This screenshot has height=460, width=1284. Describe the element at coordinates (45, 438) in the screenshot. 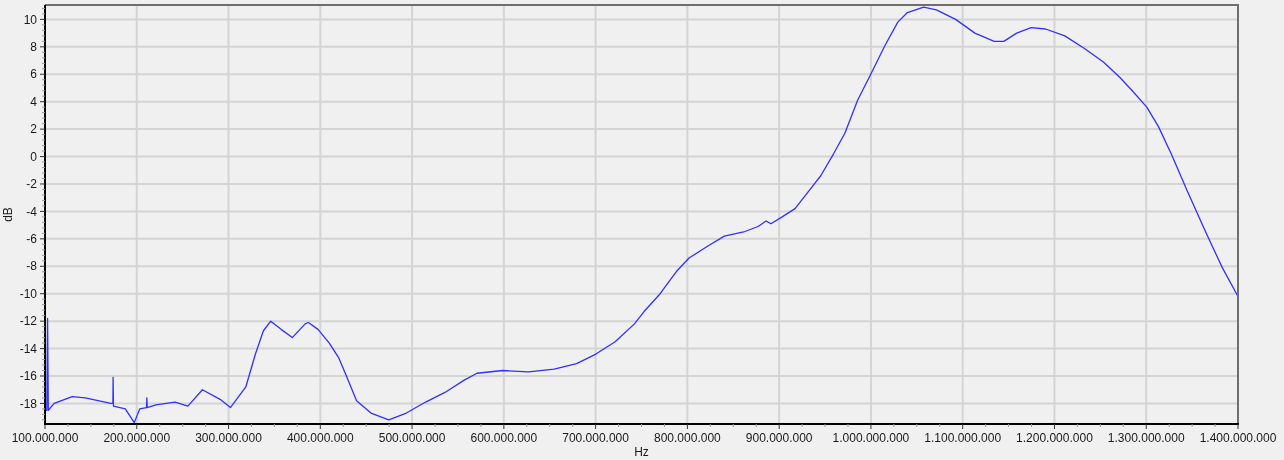

I see `x-tick-label: 100.000.000` at that location.